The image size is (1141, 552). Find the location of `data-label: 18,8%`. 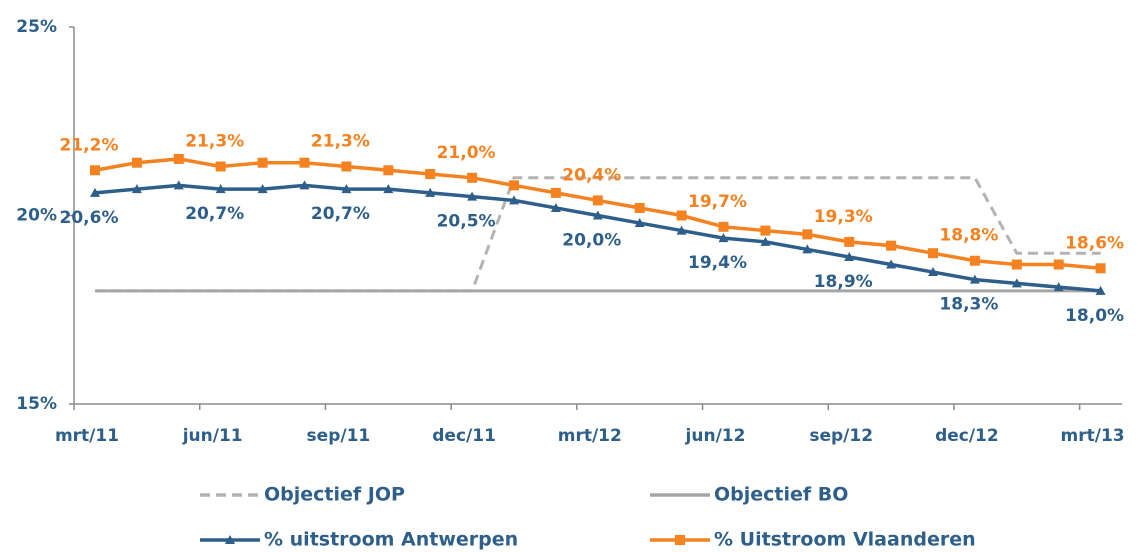

data-label: 18,8% is located at coordinates (968, 236).